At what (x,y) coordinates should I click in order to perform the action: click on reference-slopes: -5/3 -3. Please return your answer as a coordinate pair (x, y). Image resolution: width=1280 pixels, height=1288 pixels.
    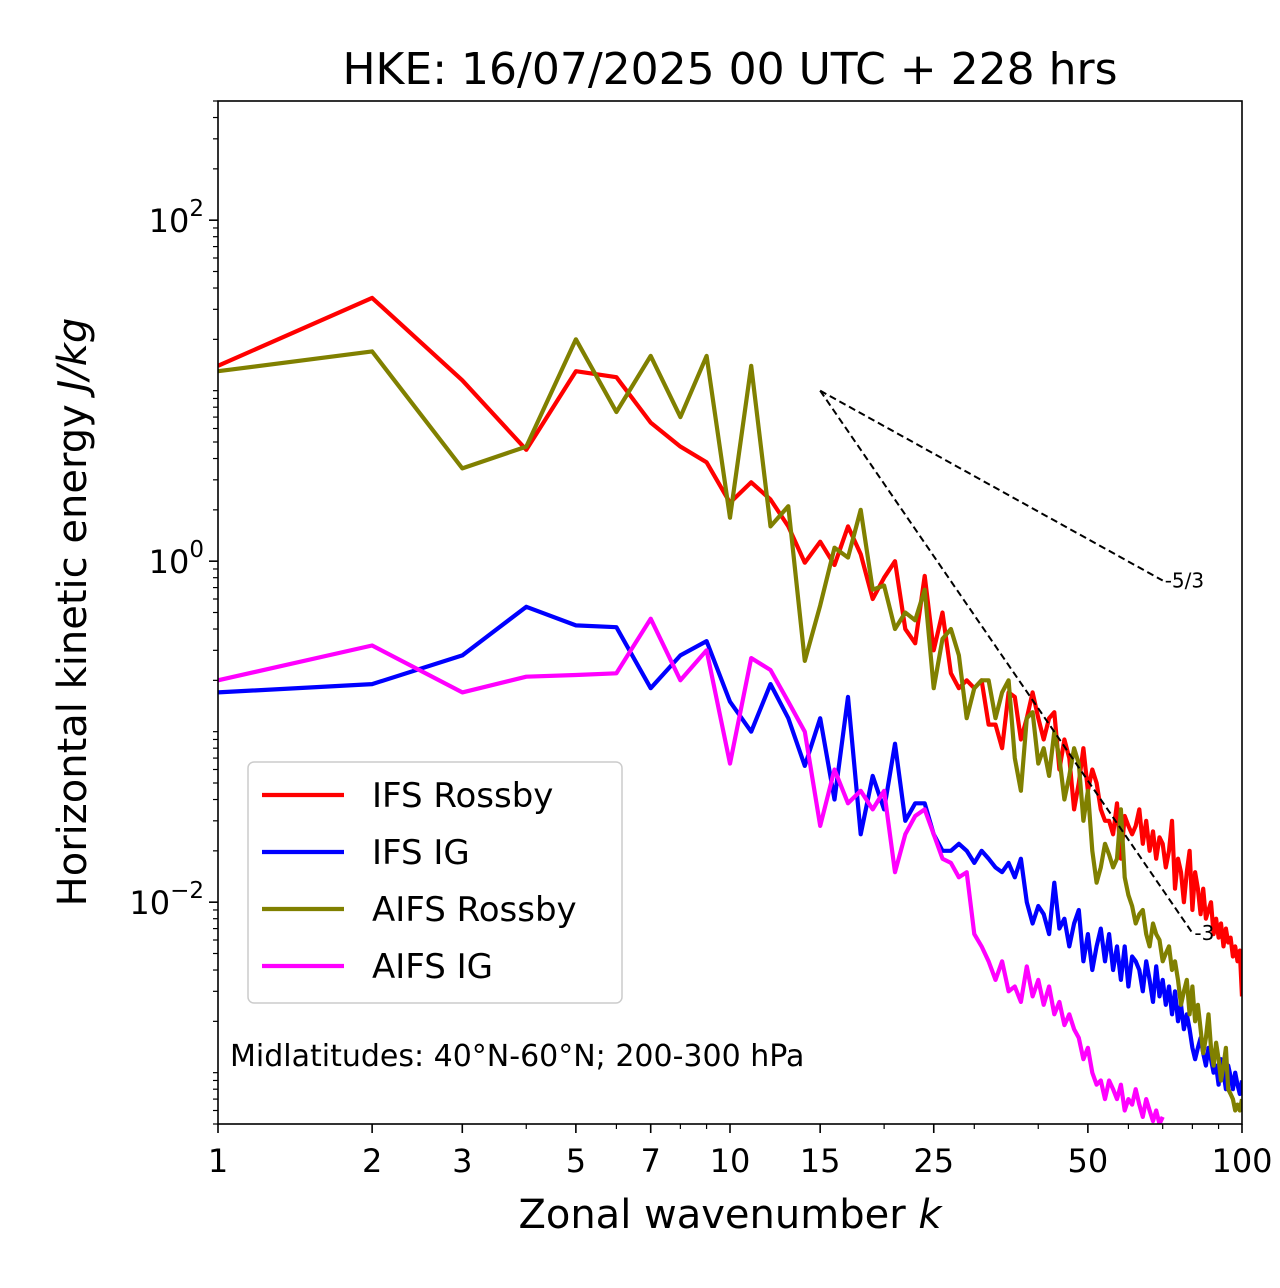
    Looking at the image, I should click on (1016, 667).